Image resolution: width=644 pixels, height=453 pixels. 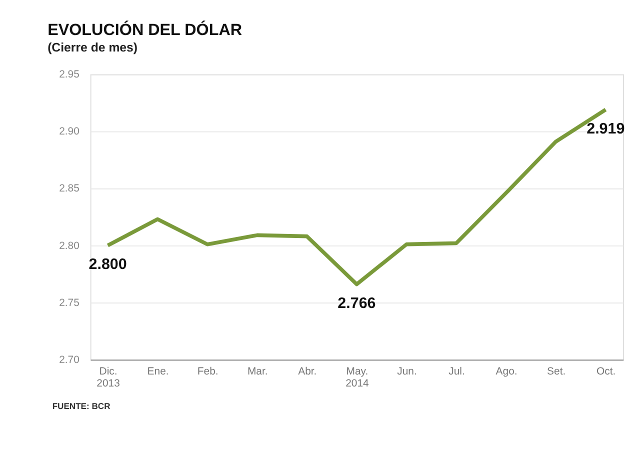 I want to click on y-tick-label: 2.70, so click(x=69, y=360).